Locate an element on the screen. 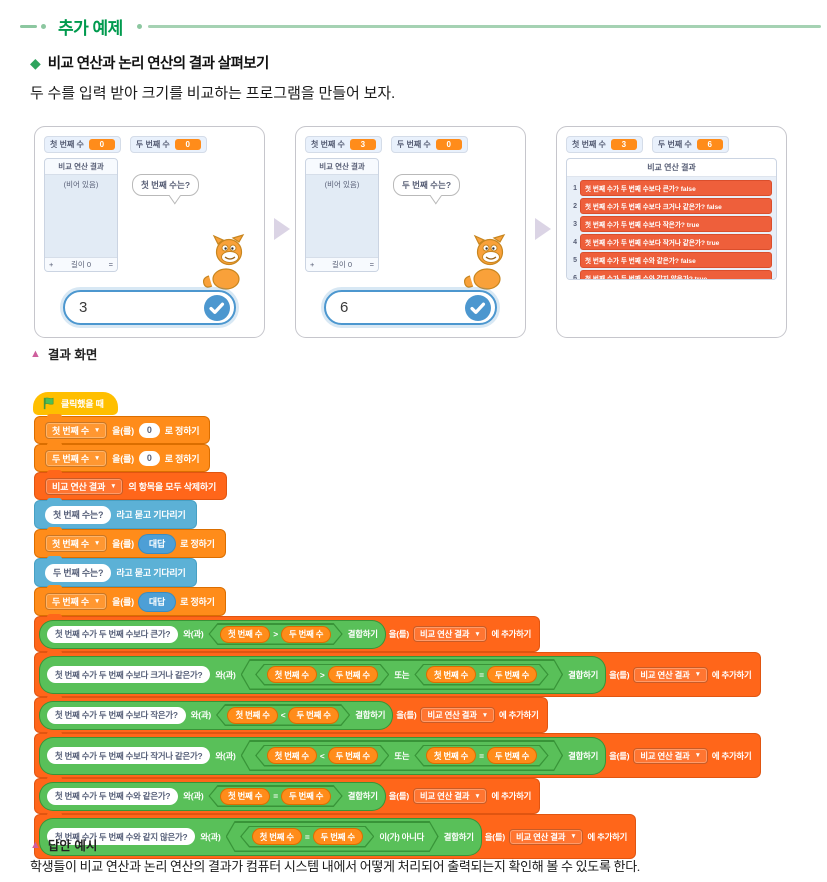 This screenshot has height=882, width=827. or-operator: 첫 번째 수 > 두 번째 수 또는 첫 번째 수 = 두 번째 수 is located at coordinates (402, 674).